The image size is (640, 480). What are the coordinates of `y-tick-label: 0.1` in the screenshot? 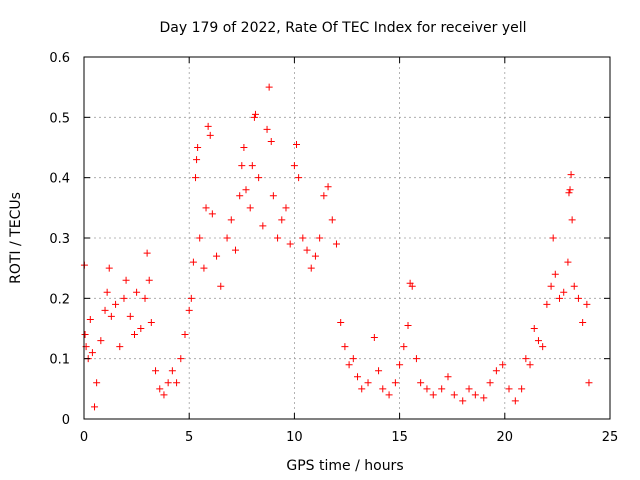 It's located at (59, 360).